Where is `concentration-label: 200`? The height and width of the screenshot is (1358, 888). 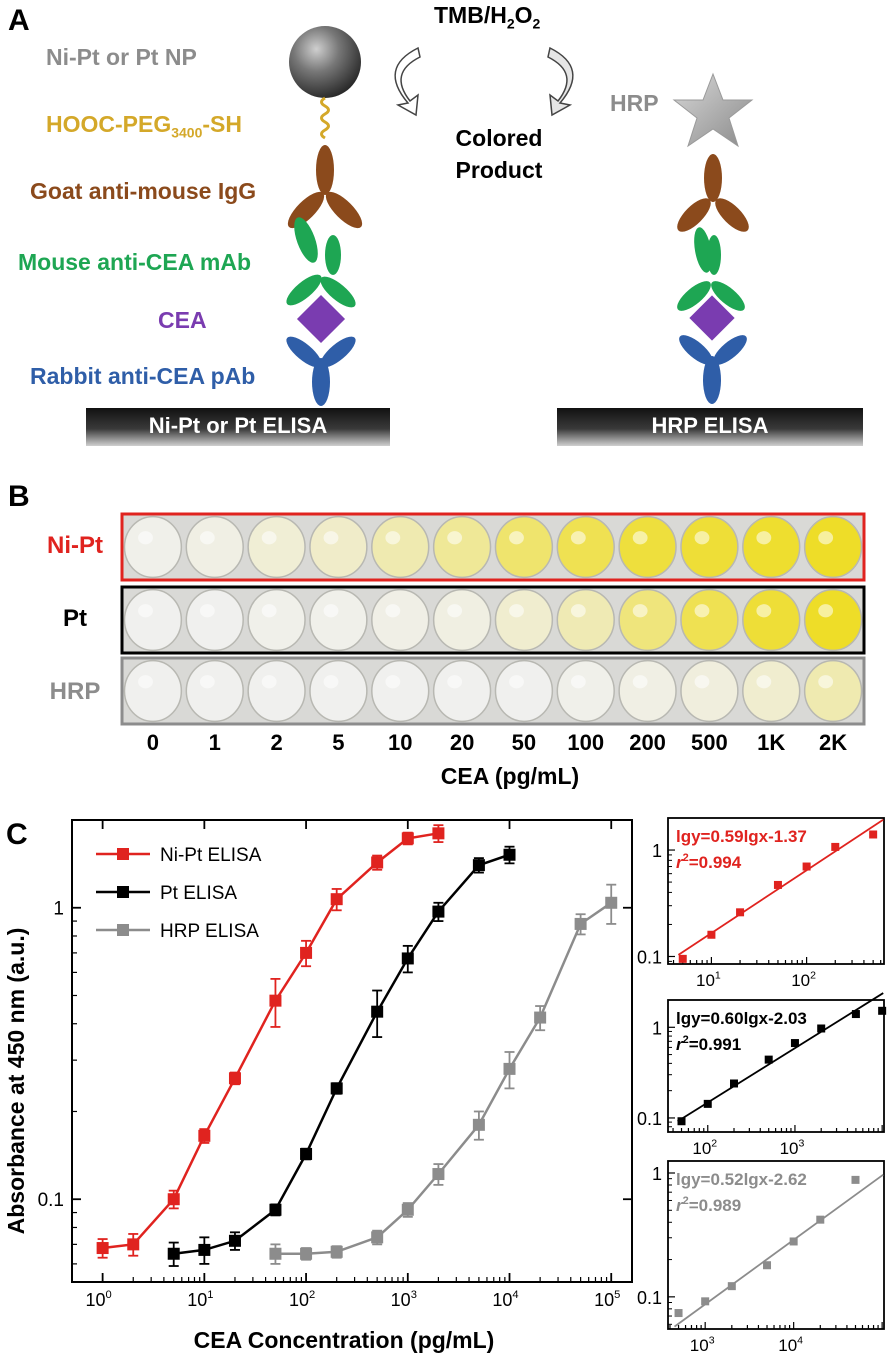 concentration-label: 200 is located at coordinates (647, 742).